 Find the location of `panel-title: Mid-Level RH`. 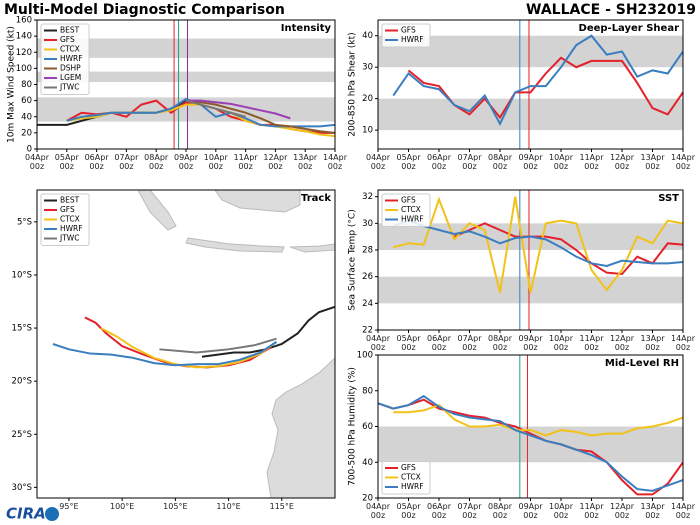

panel-title: Mid-Level RH is located at coordinates (642, 363).